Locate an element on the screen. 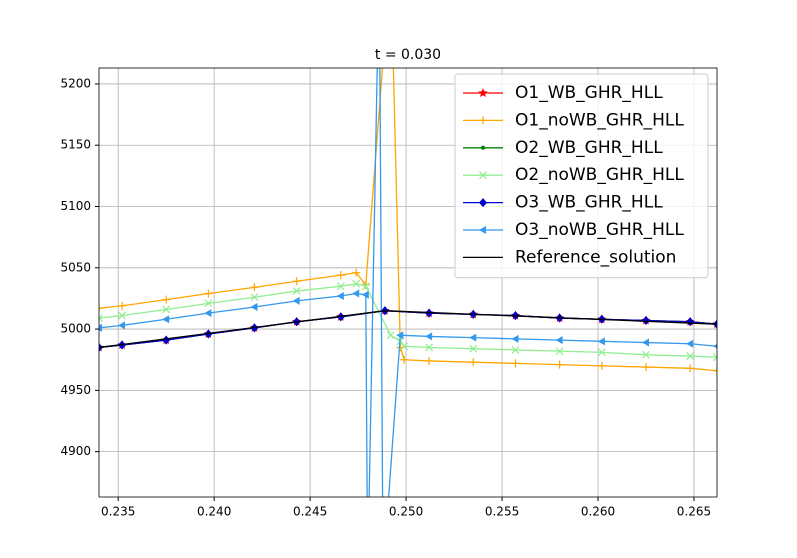 This screenshot has height=558, width=797. legend-label: Reference_solution is located at coordinates (595, 257).